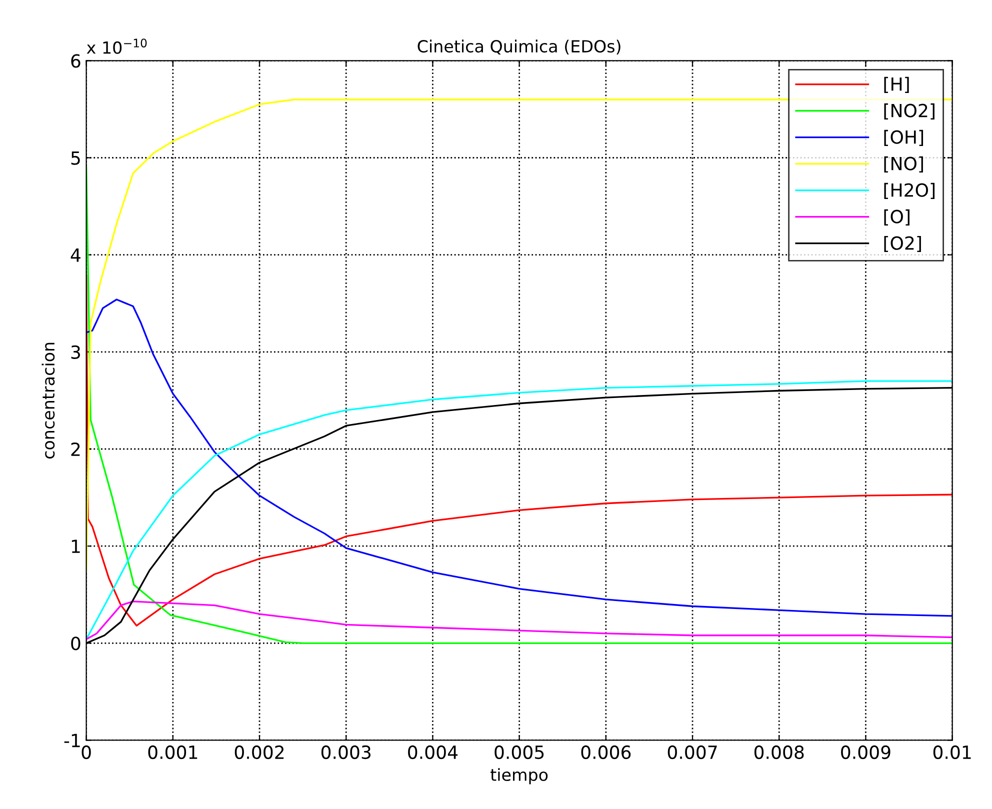 This screenshot has width=992, height=809. What do you see at coordinates (902, 244) in the screenshot?
I see `legend-label: [O2]` at bounding box center [902, 244].